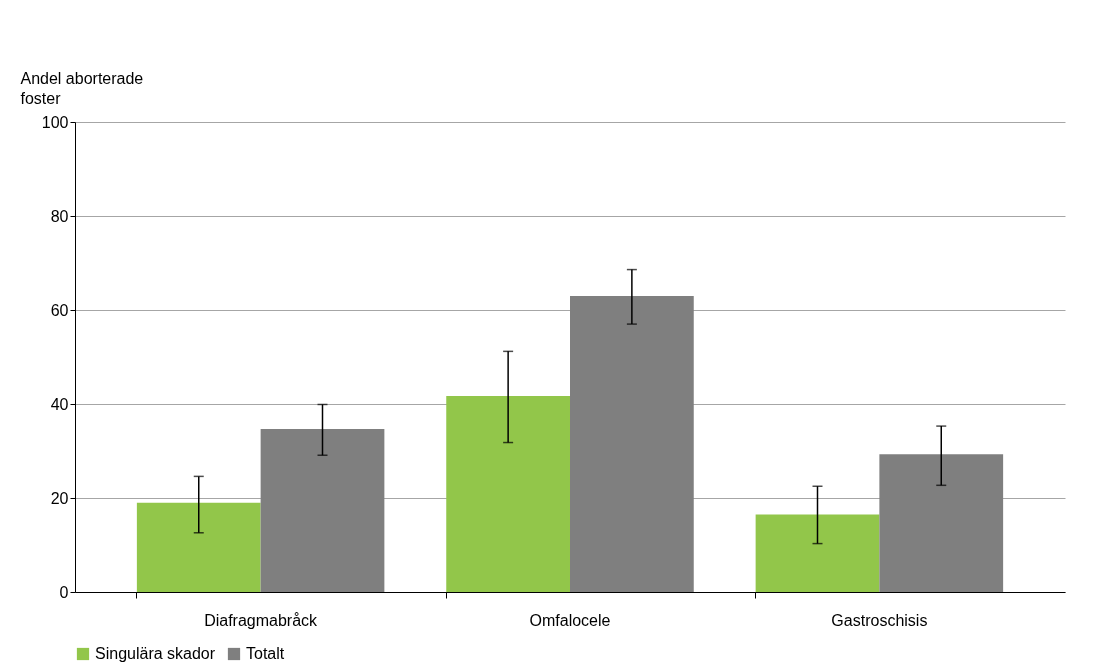  What do you see at coordinates (265, 653) in the screenshot?
I see `legend-label: Totalt` at bounding box center [265, 653].